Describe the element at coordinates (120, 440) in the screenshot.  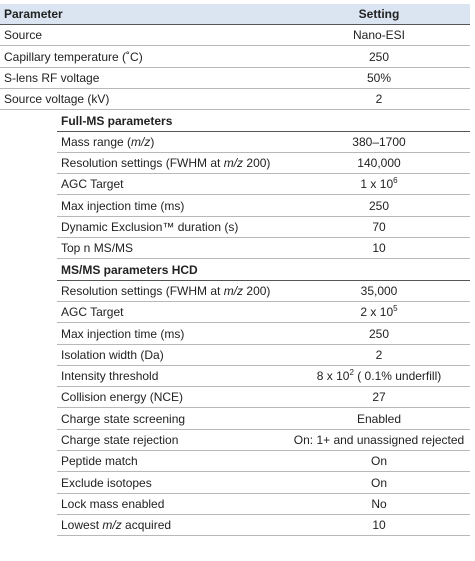
I see `parameter: Charge state rejection` at that location.